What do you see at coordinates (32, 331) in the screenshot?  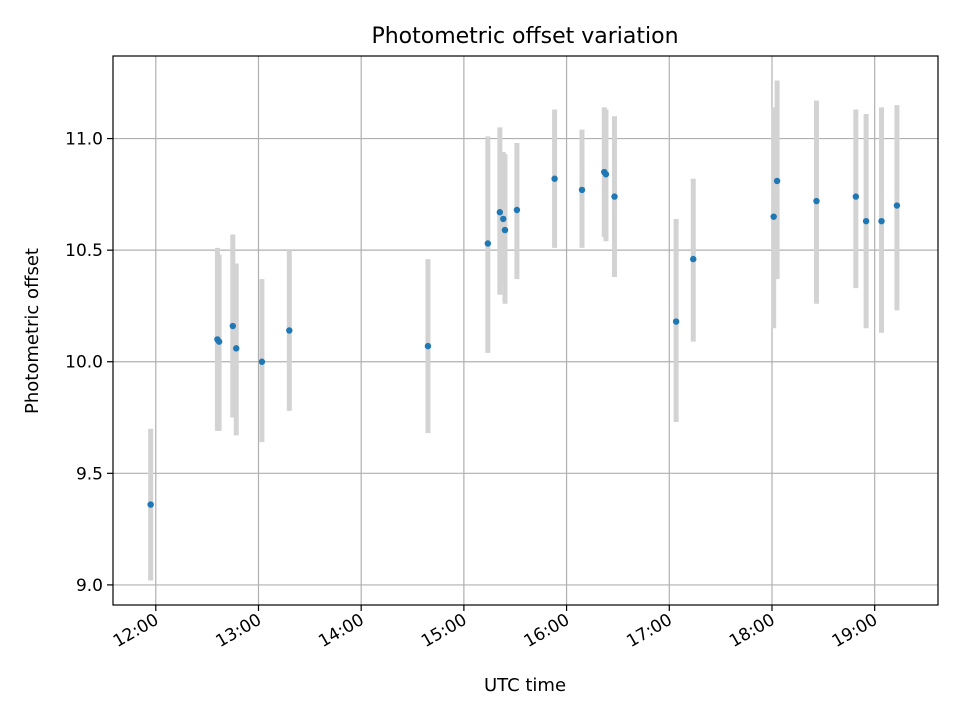 I see `y-axis-label: Photometric offset` at bounding box center [32, 331].